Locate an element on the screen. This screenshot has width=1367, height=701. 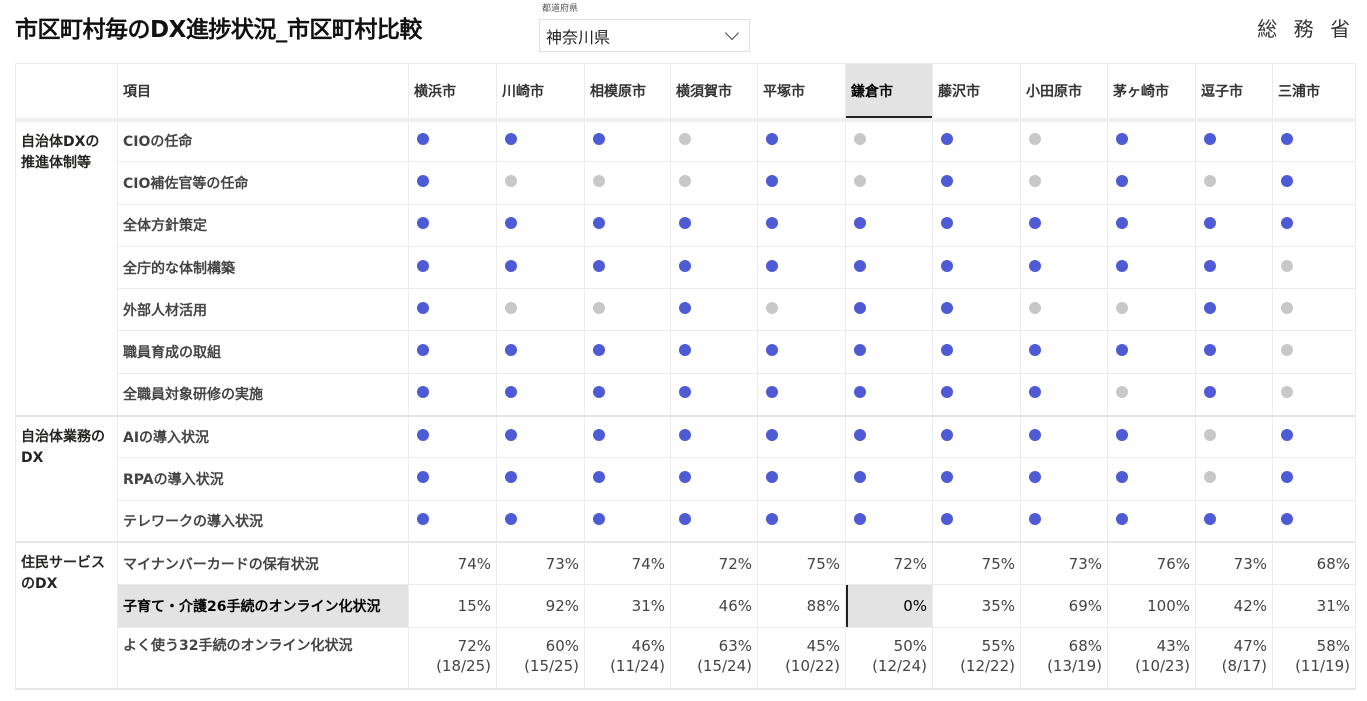
value-cell: 43% (10/23) is located at coordinates (1151, 658).